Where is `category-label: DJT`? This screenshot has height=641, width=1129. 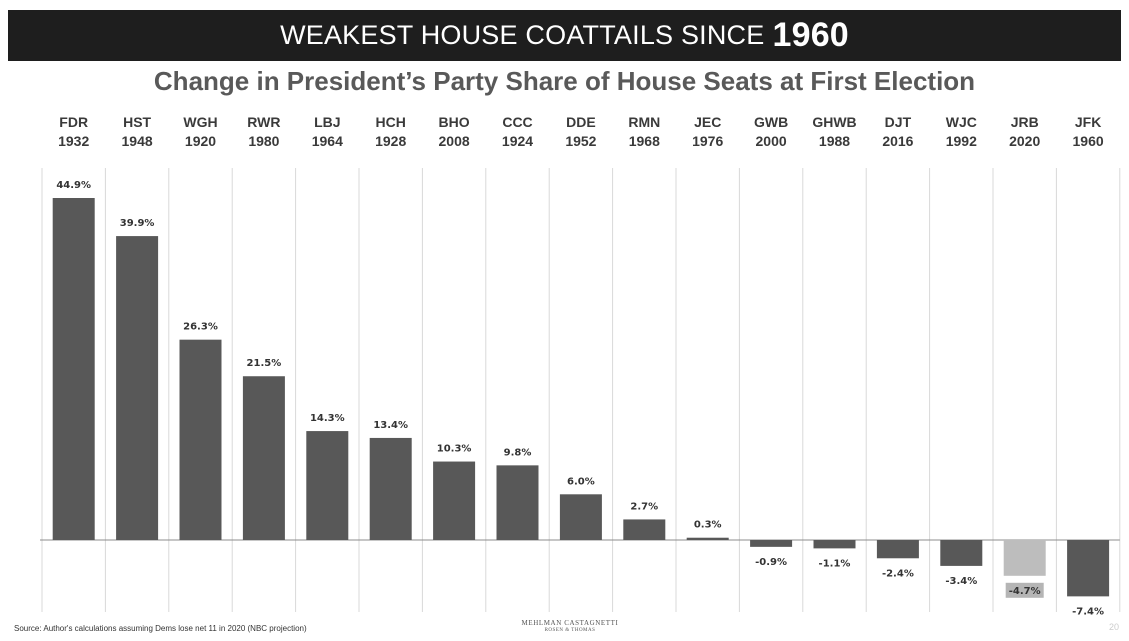
category-label: DJT is located at coordinates (898, 122).